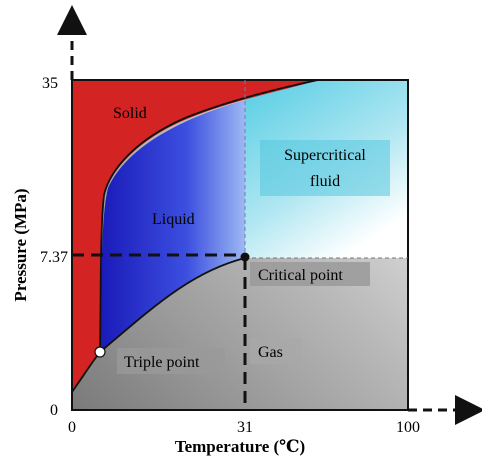  What do you see at coordinates (54, 257) in the screenshot?
I see `y-tick-7-37: 7.37` at bounding box center [54, 257].